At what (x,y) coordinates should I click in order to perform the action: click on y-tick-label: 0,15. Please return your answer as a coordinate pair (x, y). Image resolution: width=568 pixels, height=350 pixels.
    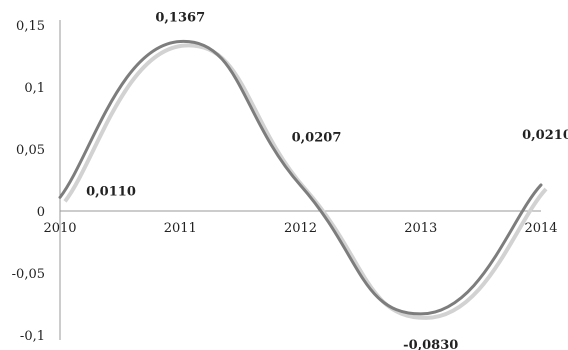
    Looking at the image, I should click on (30, 26).